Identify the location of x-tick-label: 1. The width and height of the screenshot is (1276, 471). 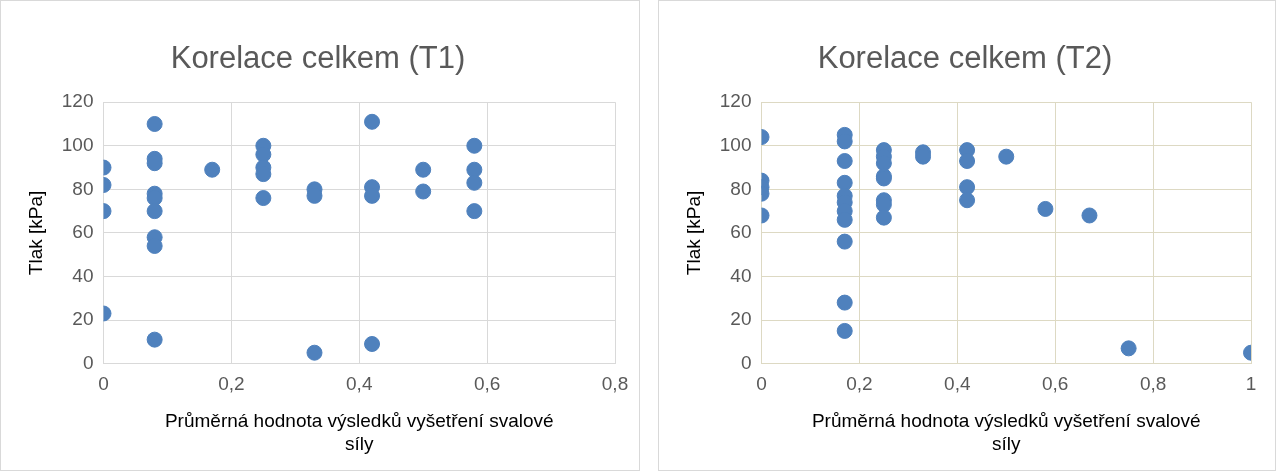
(1251, 384).